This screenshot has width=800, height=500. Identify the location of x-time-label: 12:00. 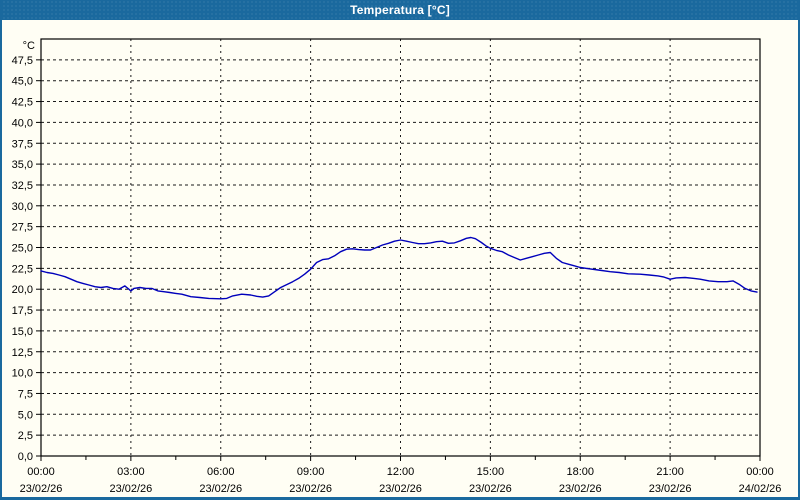
(401, 472).